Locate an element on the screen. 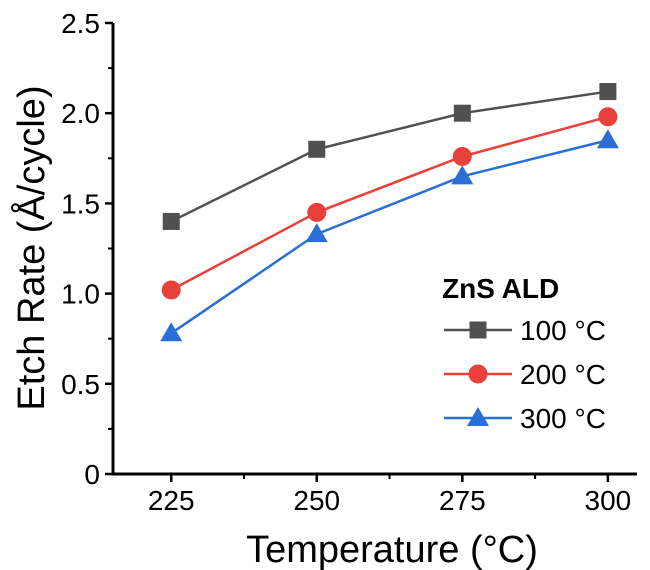 The width and height of the screenshot is (650, 570). x-tick-label: 275 is located at coordinates (462, 500).